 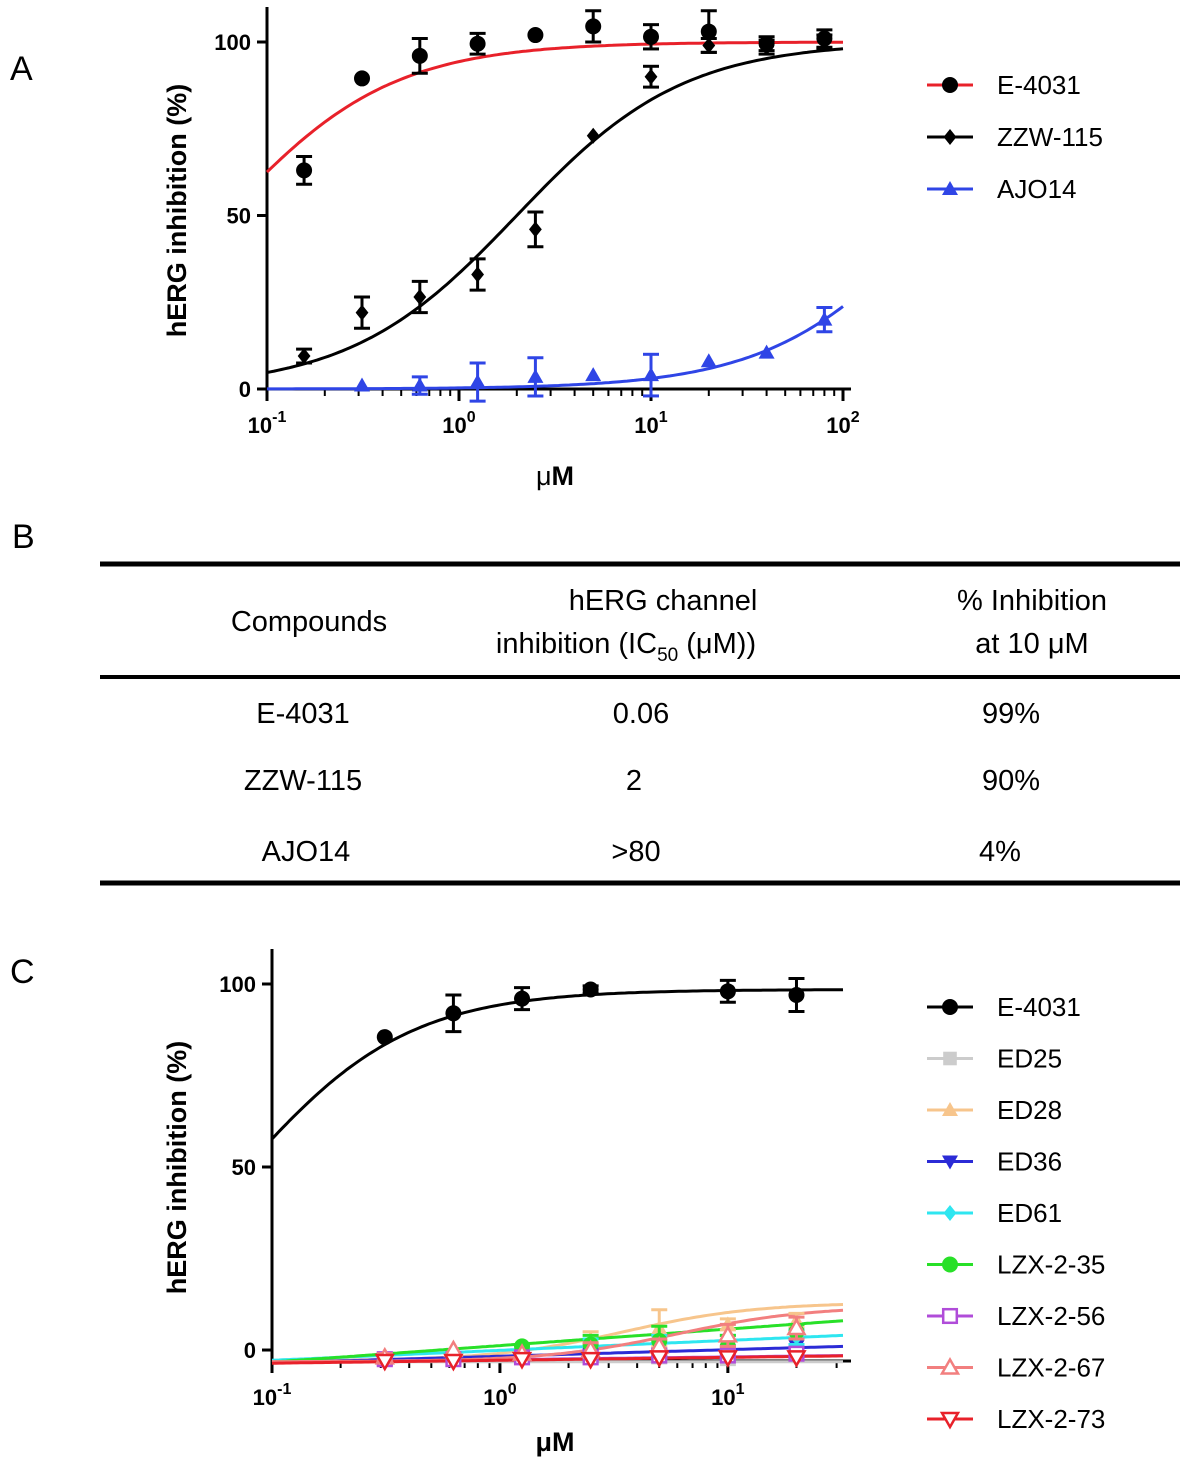 I want to click on table-cell-r2-c2: 4%, so click(x=1000, y=852).